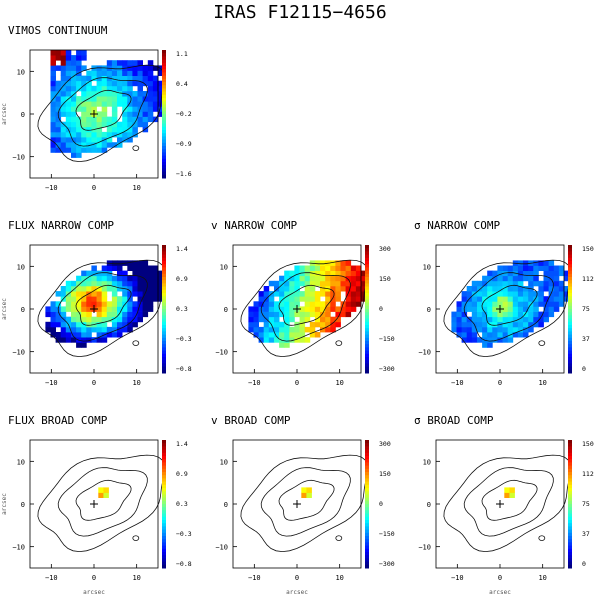  I want to click on y-tick-label: 10, so click(21, 462).